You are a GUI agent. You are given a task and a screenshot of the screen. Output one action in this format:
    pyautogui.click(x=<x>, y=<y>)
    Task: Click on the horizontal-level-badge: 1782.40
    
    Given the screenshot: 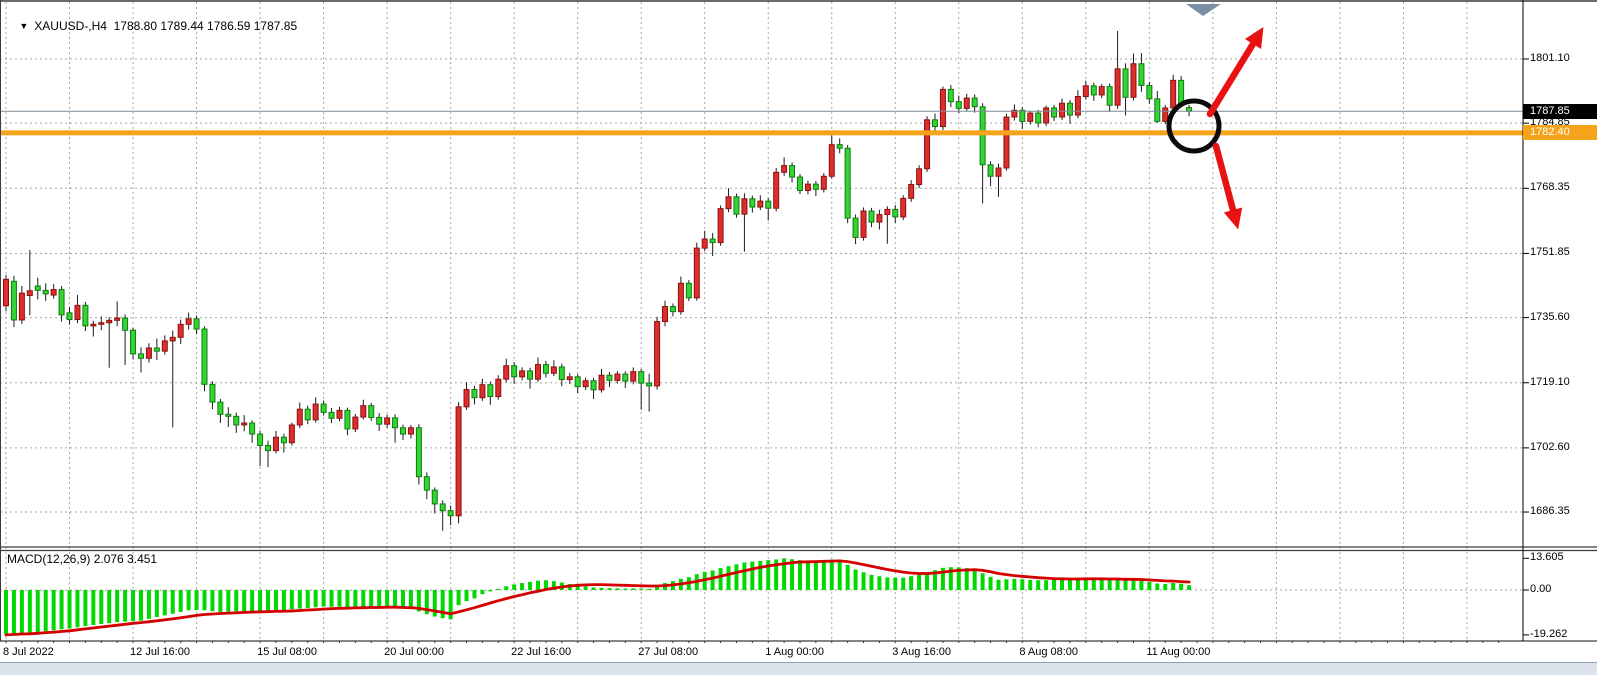 What is the action you would take?
    pyautogui.click(x=1560, y=133)
    